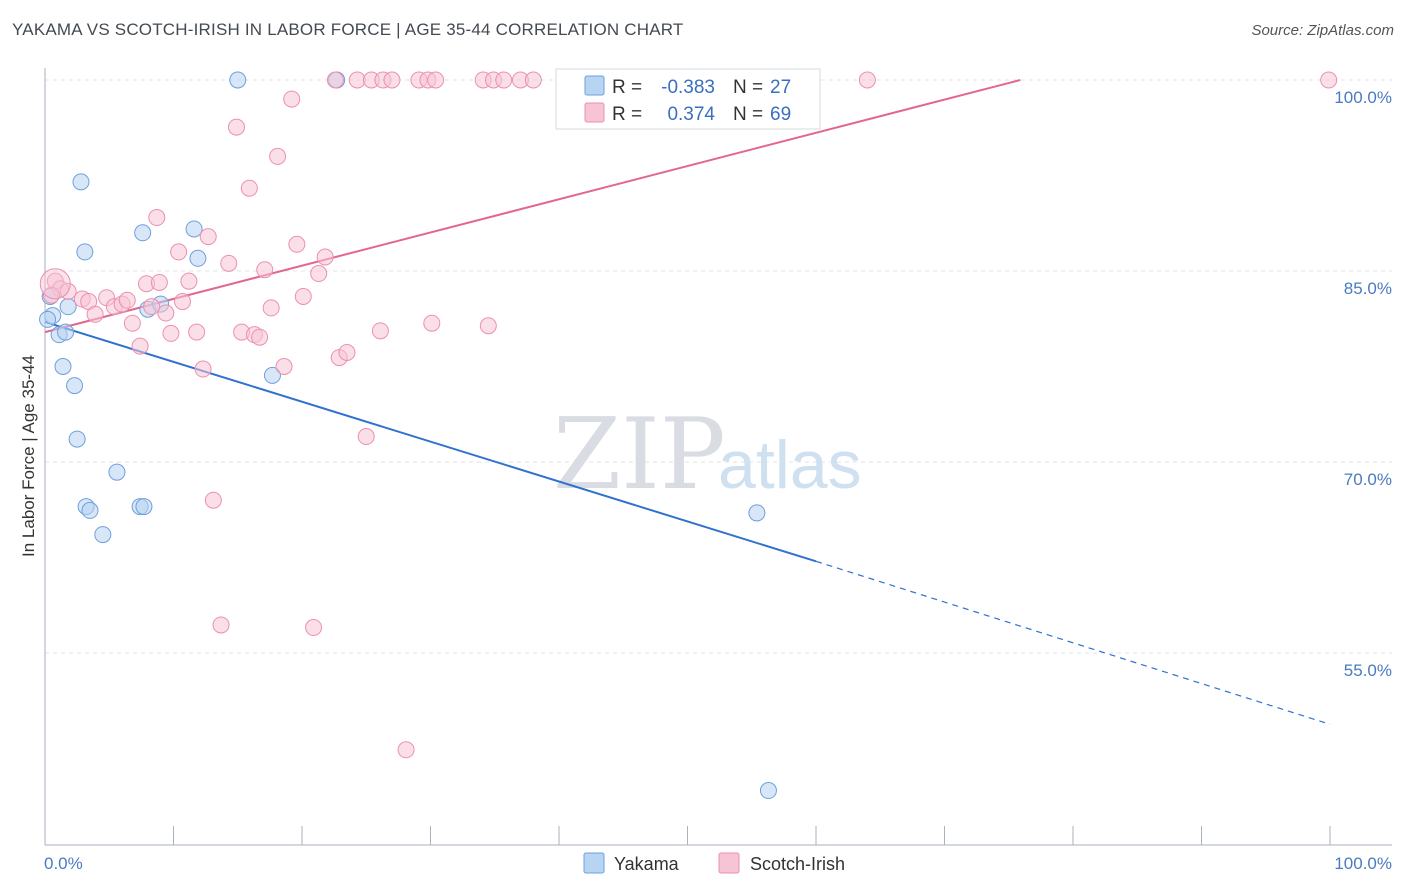  Describe the element at coordinates (688, 99) in the screenshot. I see `correlation-legend: R = -0.383 N = 27 R = 0.374 N = 69` at that location.